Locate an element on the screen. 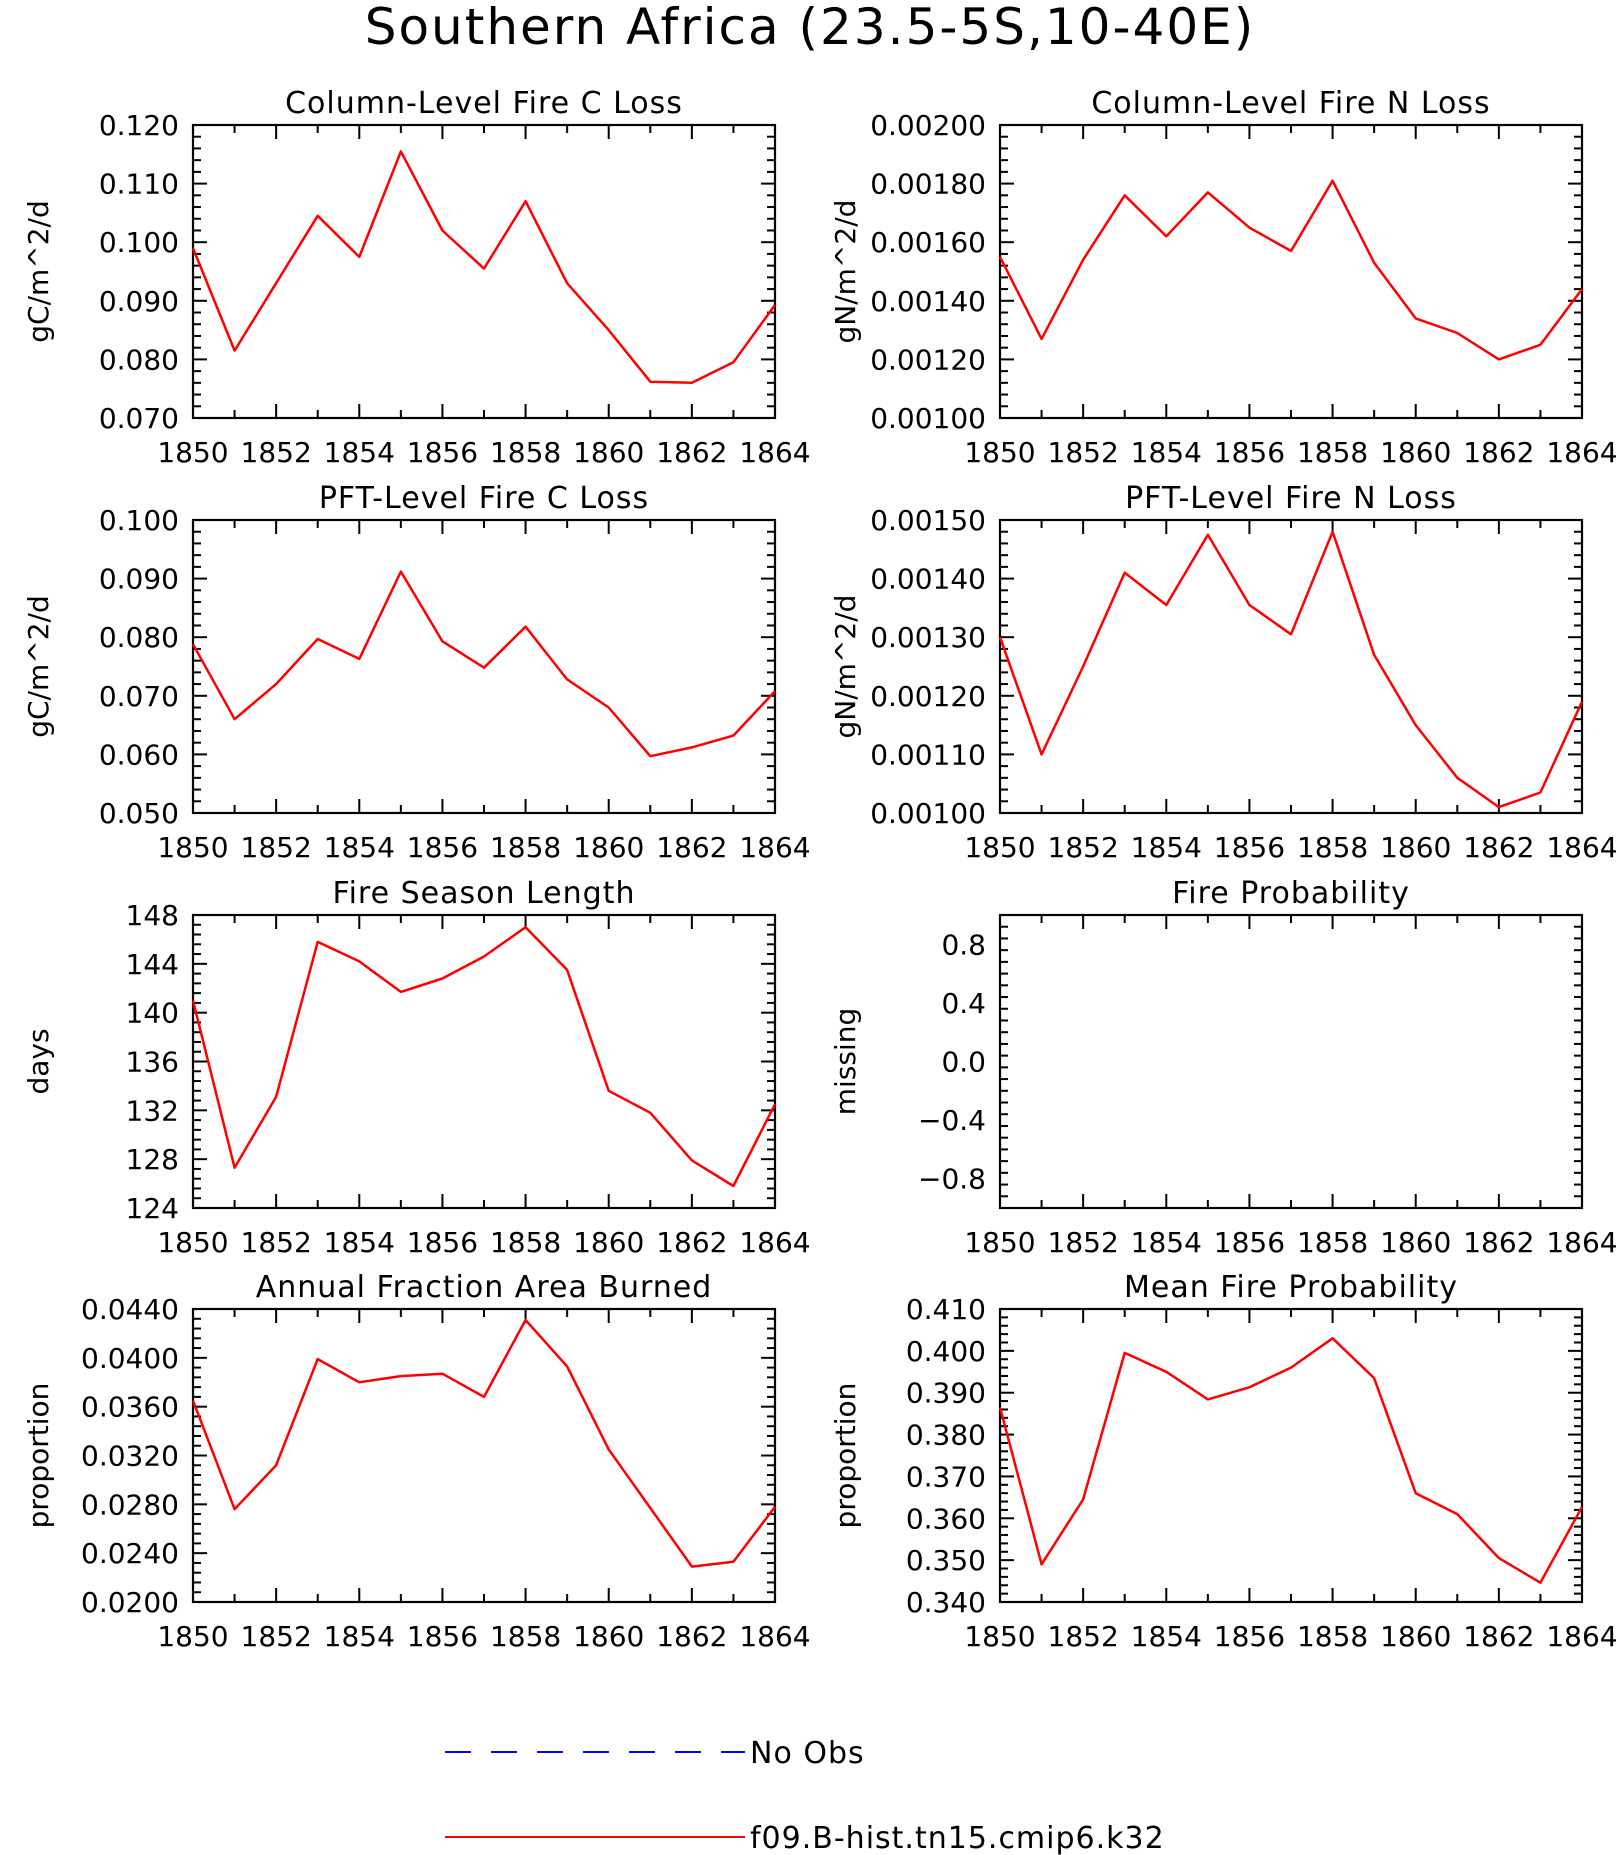 This screenshot has height=1855, width=1621. panel-title: Mean Fire Probability is located at coordinates (1291, 1287).